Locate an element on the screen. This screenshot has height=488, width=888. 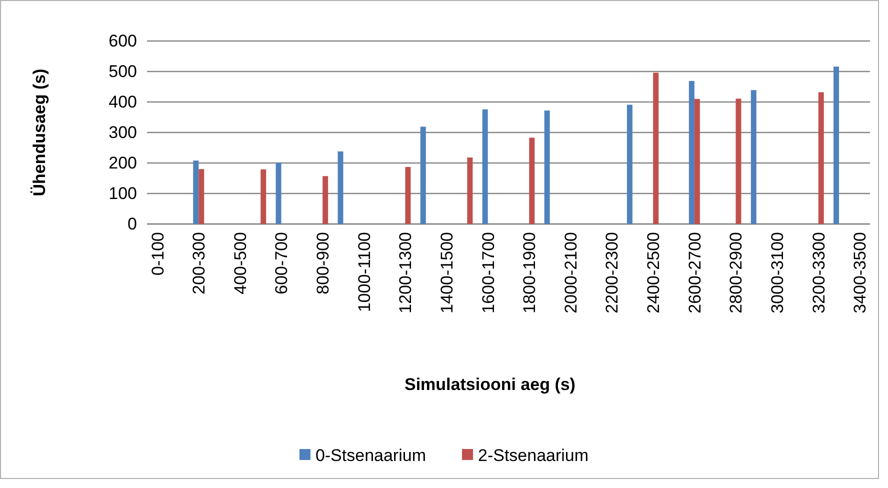
x-tick-label: 0-100 is located at coordinates (158, 254).